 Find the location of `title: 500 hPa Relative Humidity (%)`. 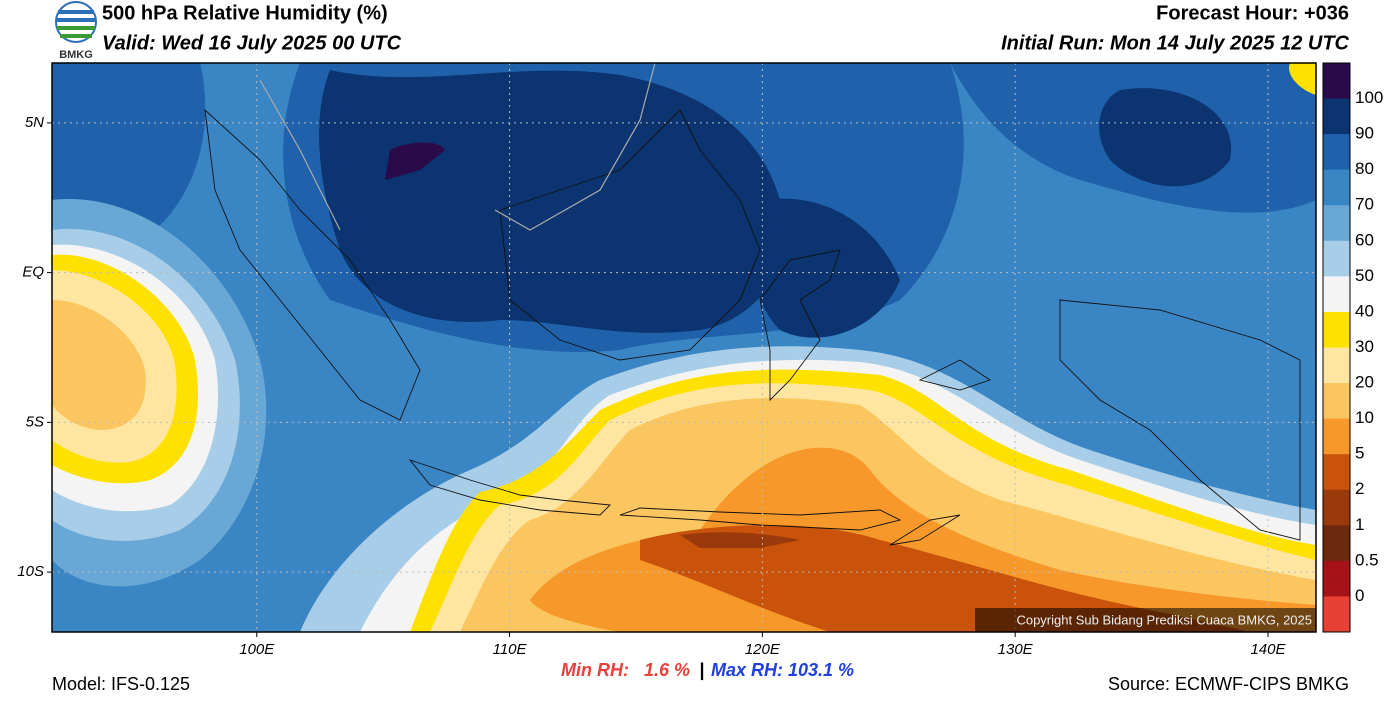

title: 500 hPa Relative Humidity (%) is located at coordinates (245, 13).